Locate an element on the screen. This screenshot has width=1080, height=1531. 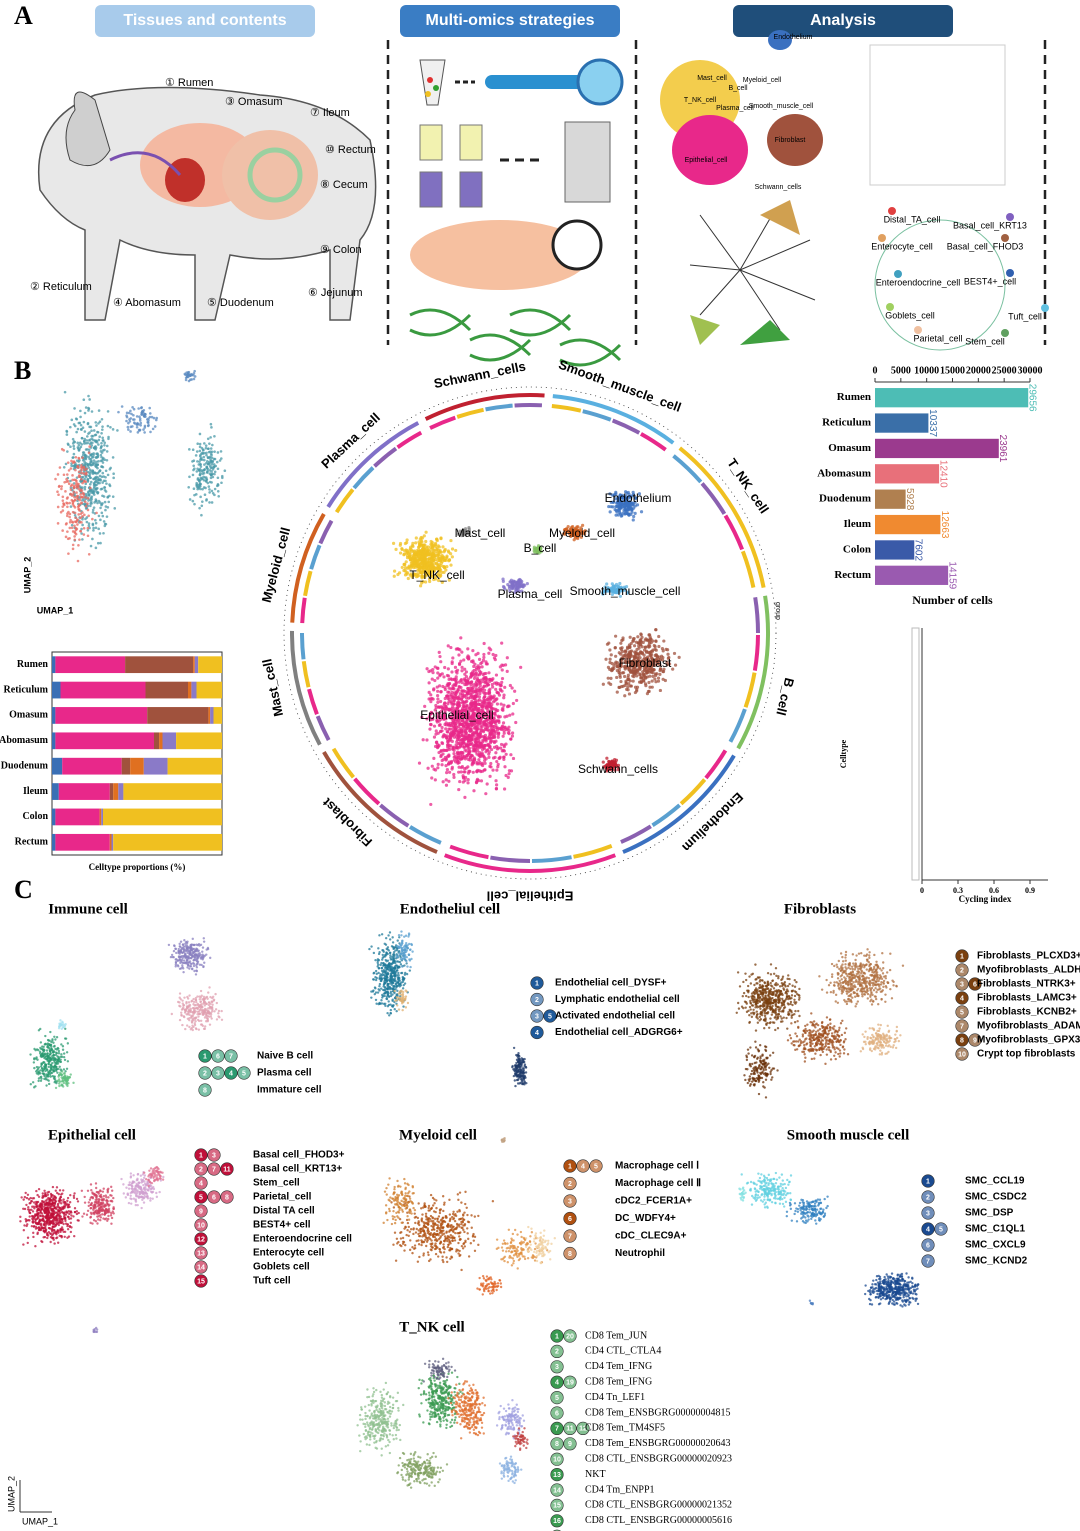
network-label: Tuft_cell is located at coordinates (1025, 316).